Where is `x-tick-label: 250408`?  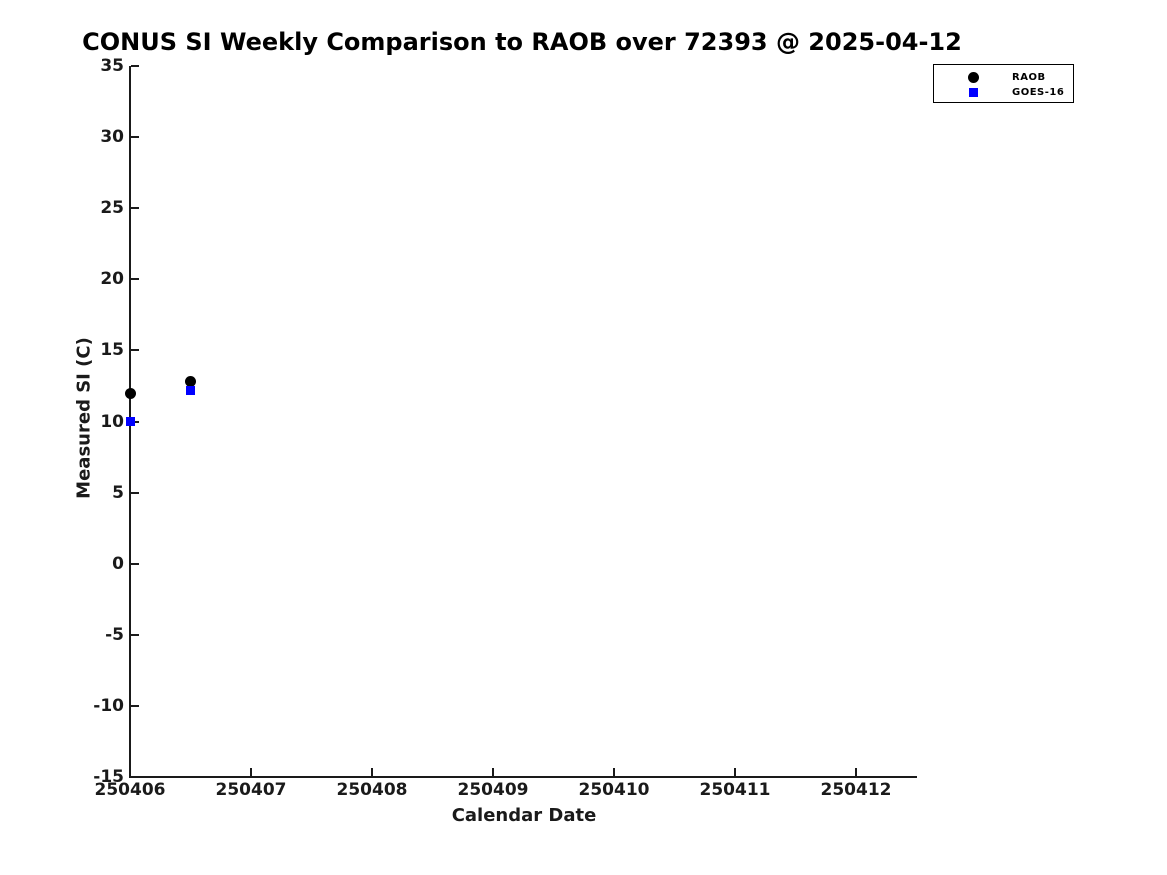
x-tick-label: 250408 is located at coordinates (372, 790).